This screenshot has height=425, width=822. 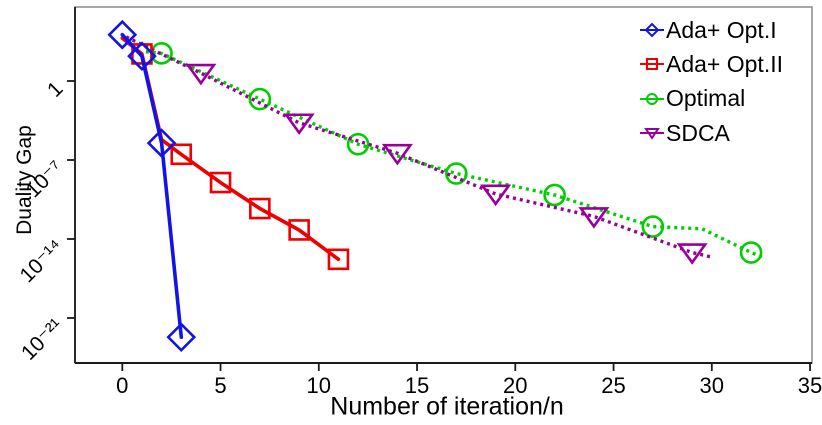 I want to click on y-tick-label: 10⁻²¹, so click(x=42, y=339).